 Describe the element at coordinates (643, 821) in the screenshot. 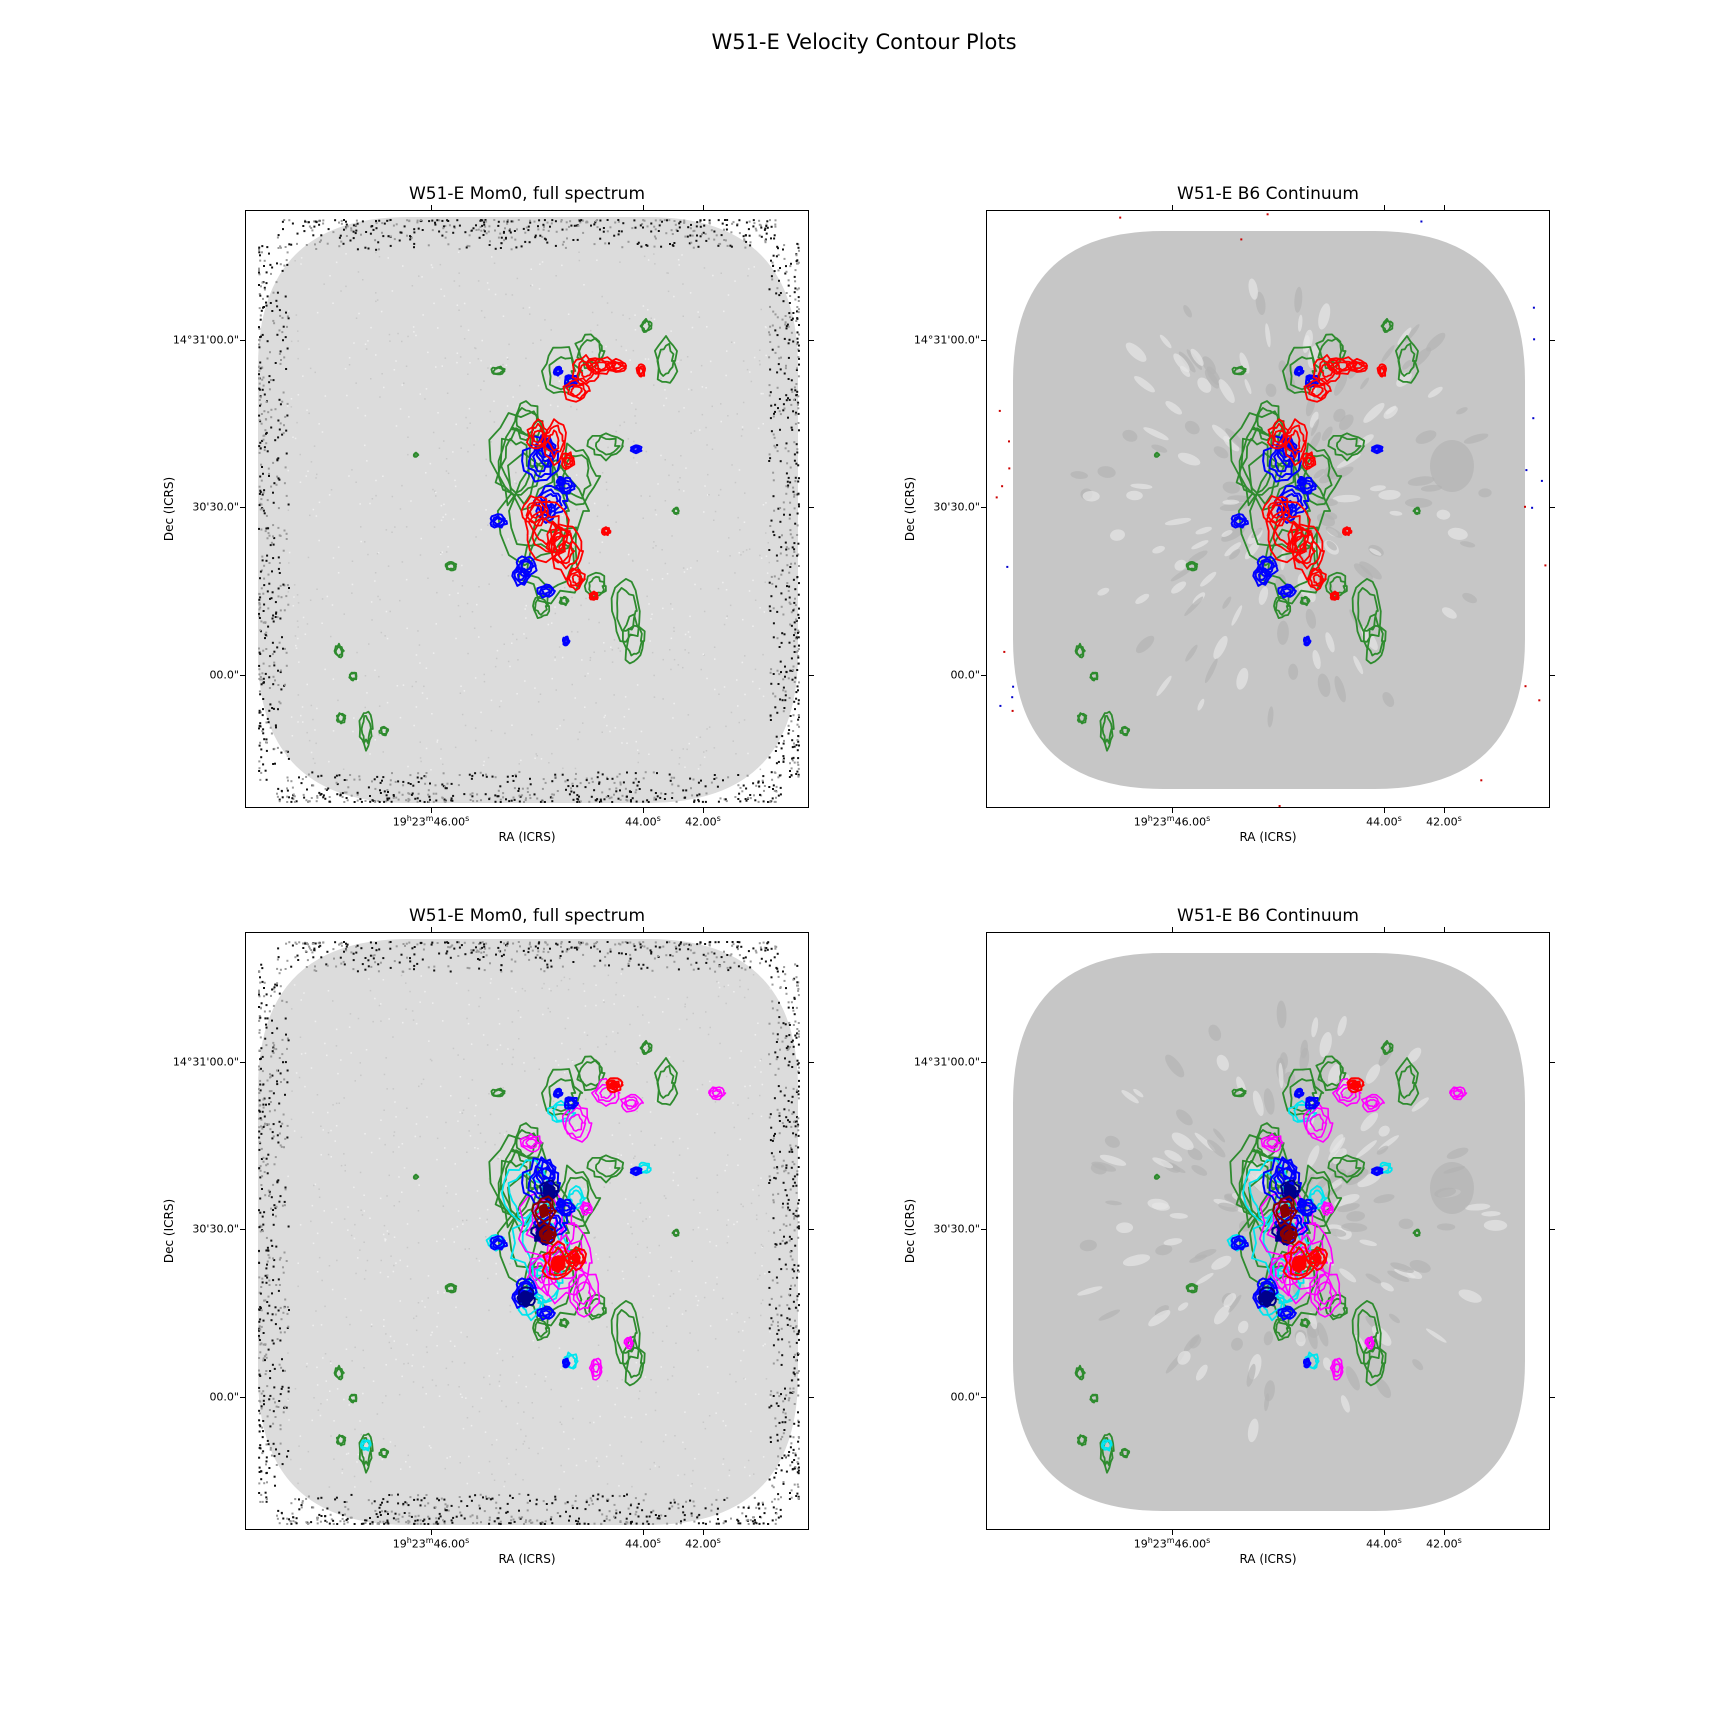

I see `x-tick-label: 44.00s` at that location.